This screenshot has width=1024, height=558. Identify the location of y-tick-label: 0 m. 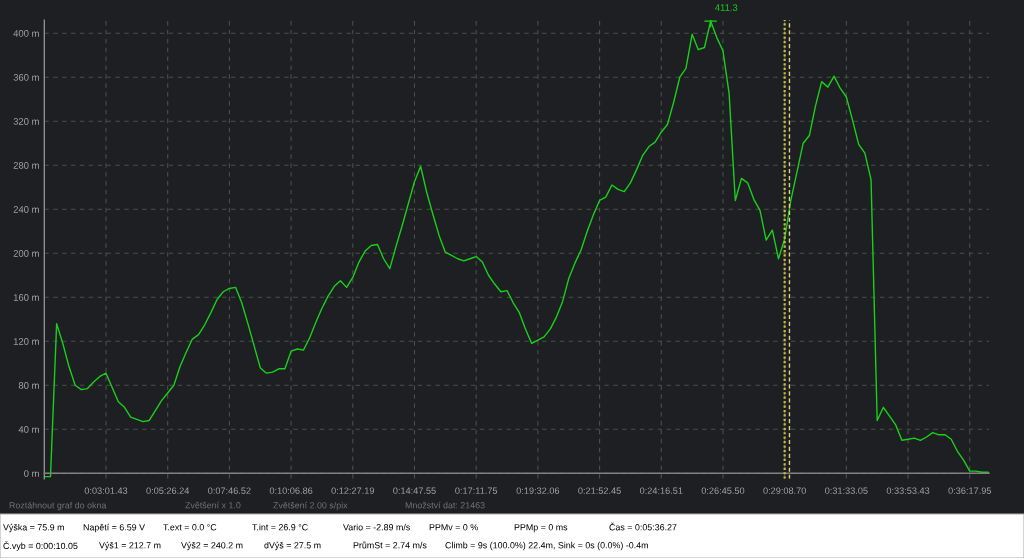
(31, 473).